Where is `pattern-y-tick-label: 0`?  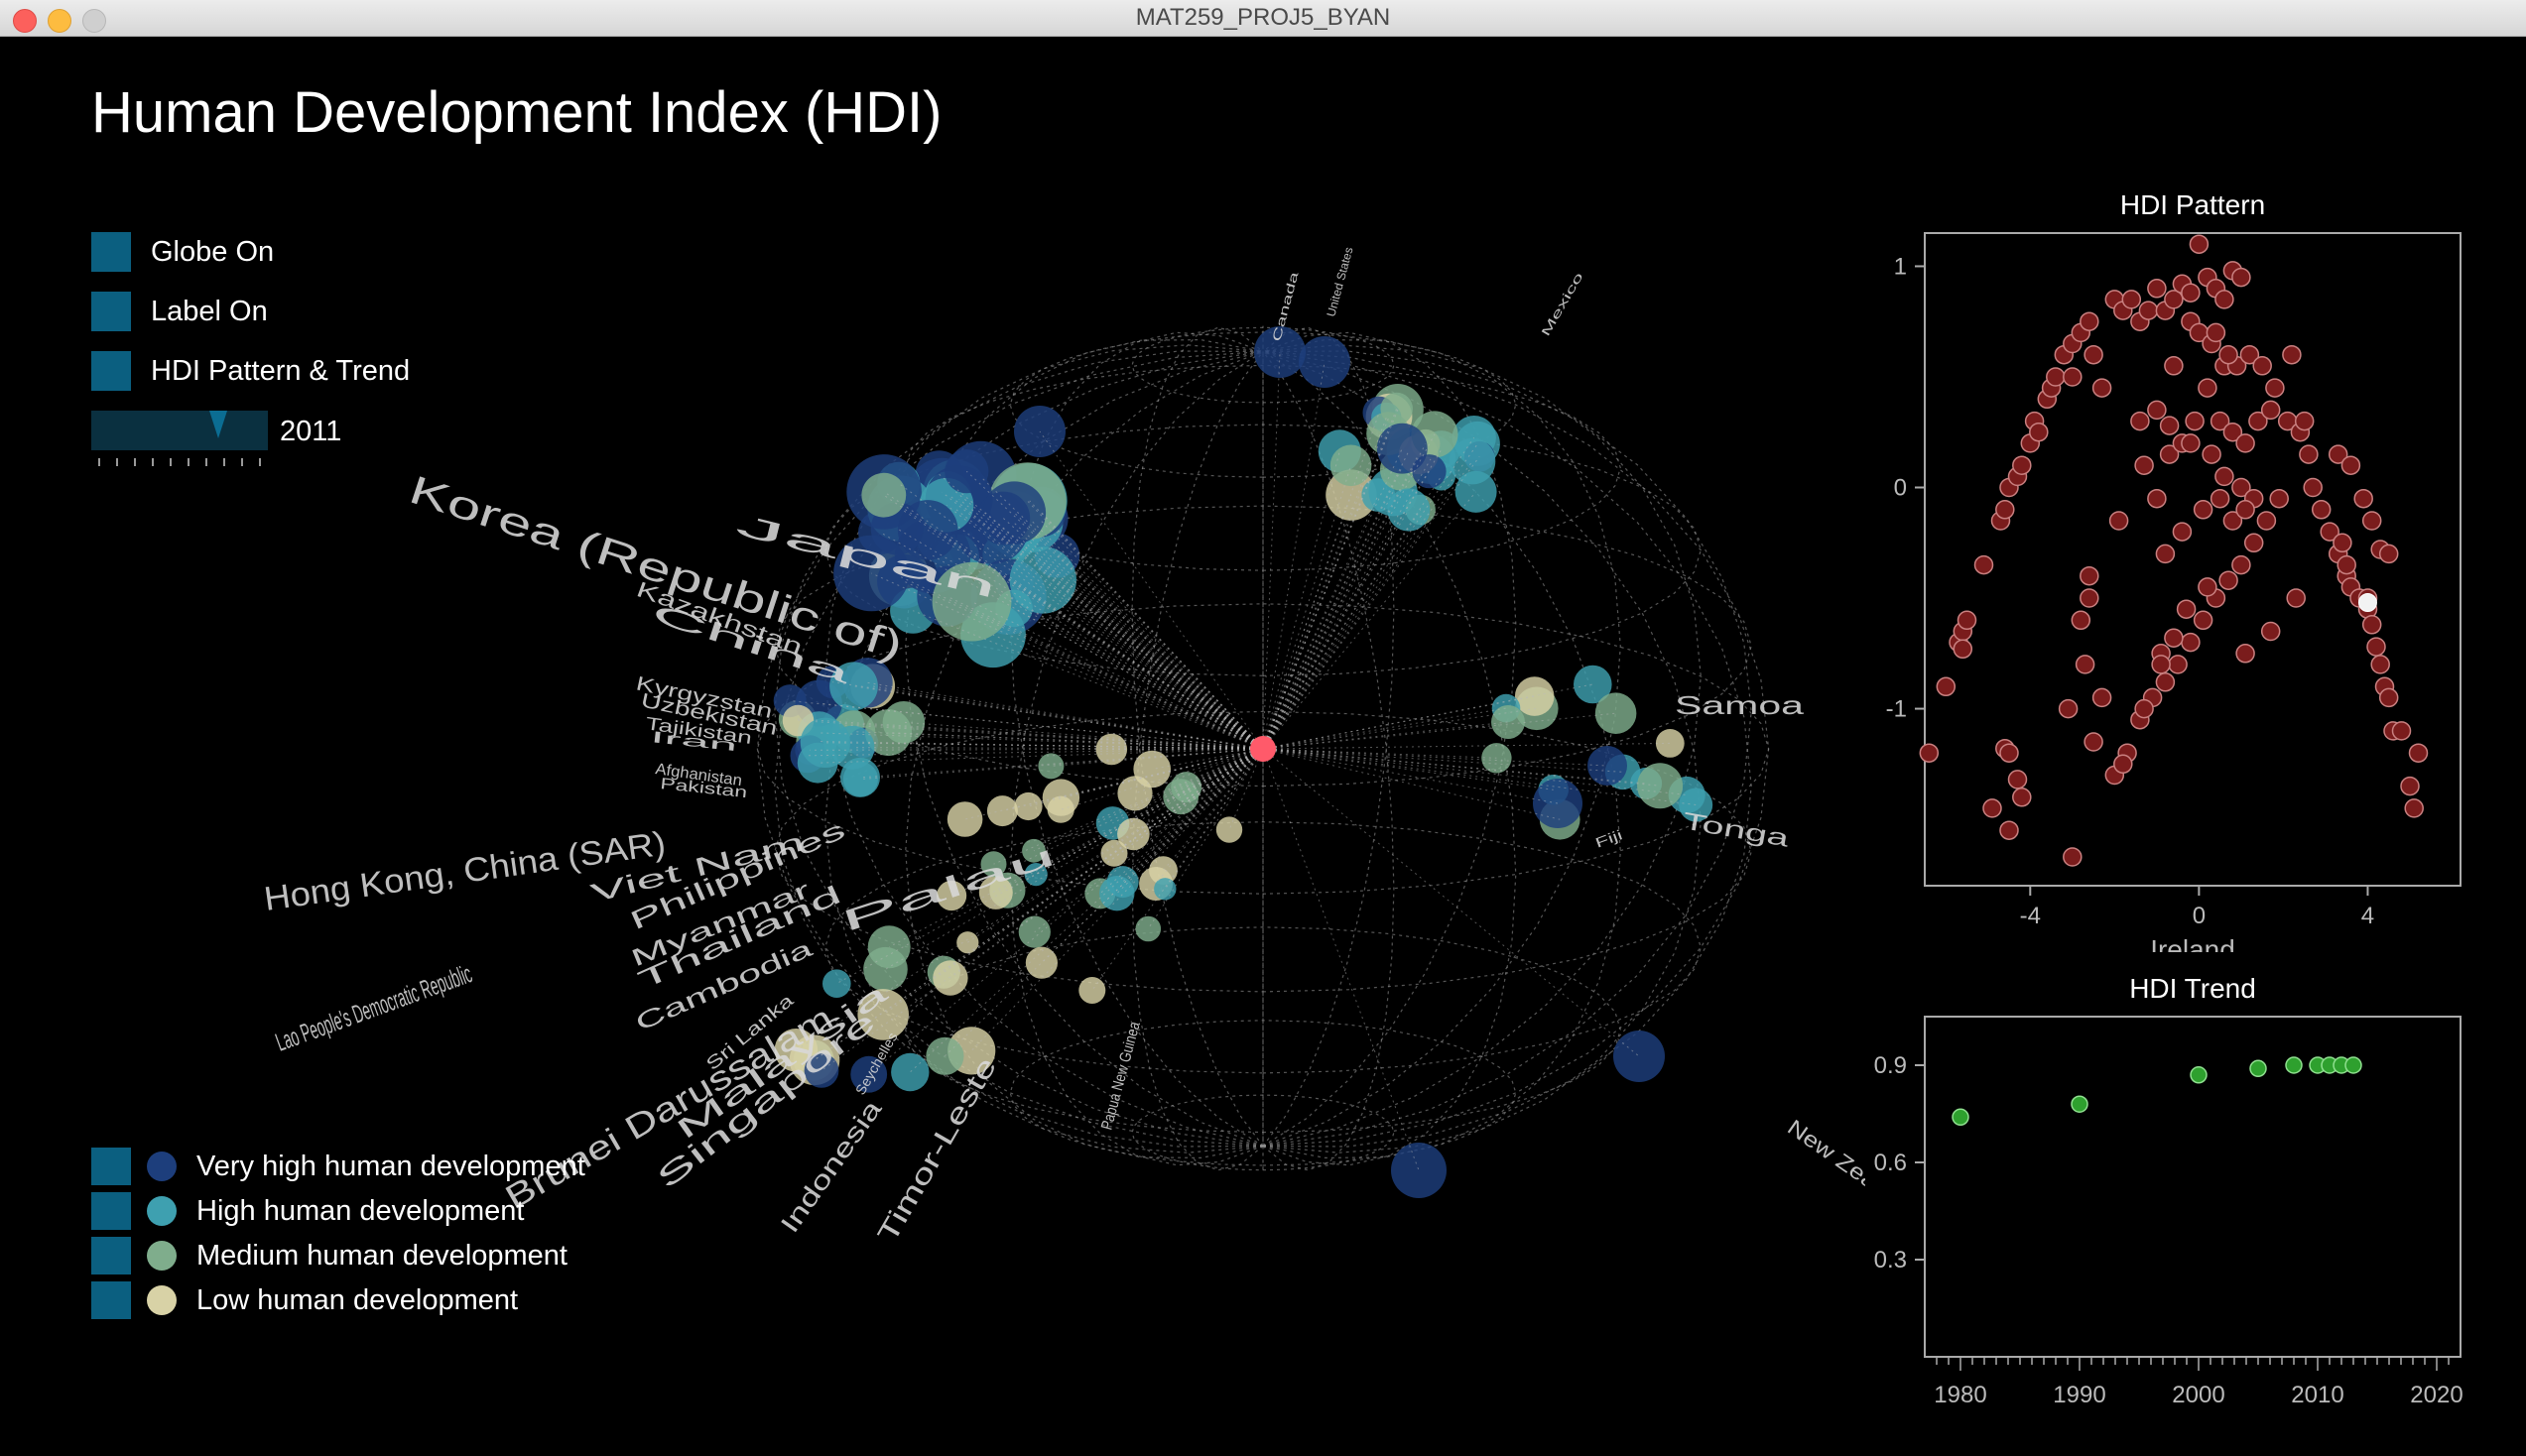
pattern-y-tick-label: 0 is located at coordinates (1900, 488).